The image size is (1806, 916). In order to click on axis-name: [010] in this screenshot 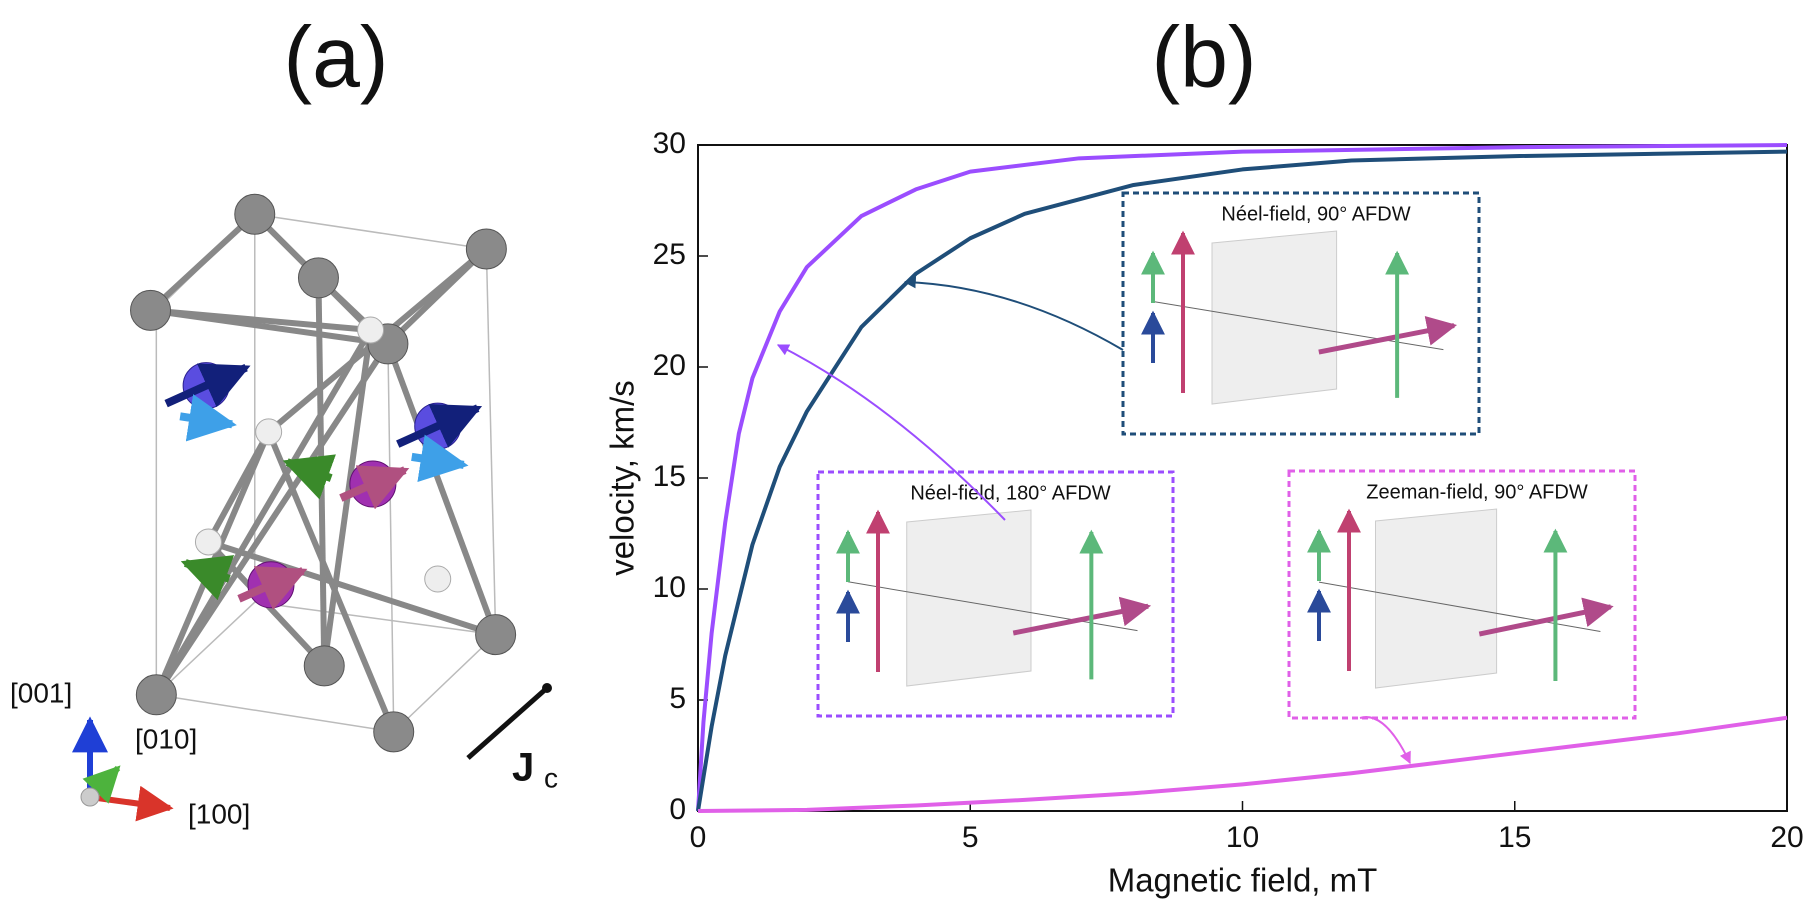, I will do `click(166, 738)`.